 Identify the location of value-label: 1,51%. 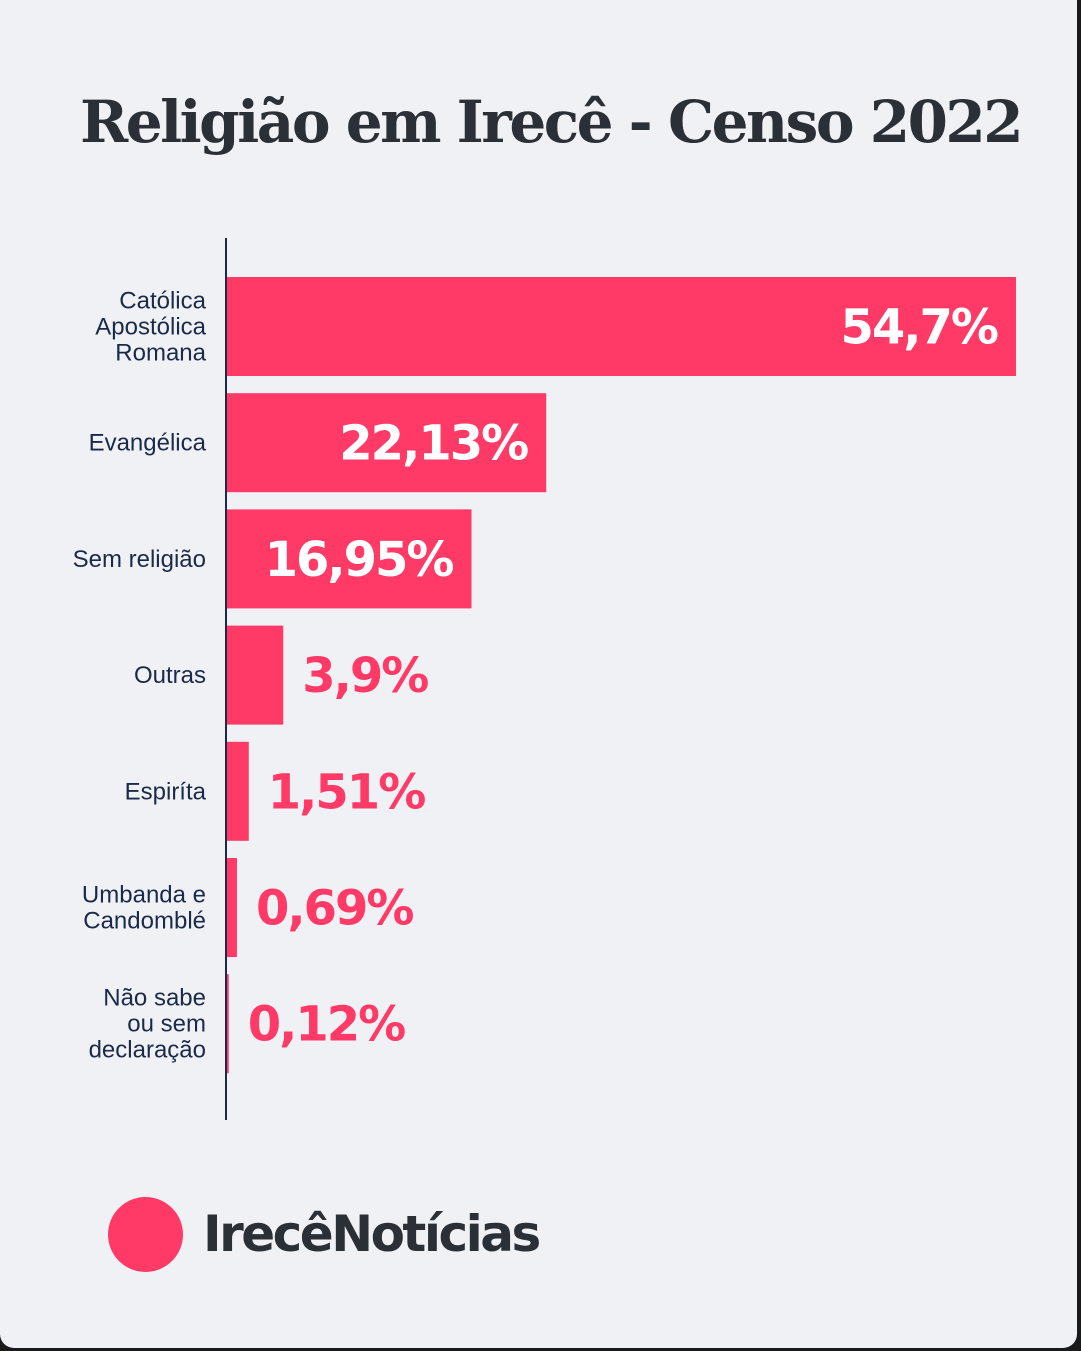
(346, 792).